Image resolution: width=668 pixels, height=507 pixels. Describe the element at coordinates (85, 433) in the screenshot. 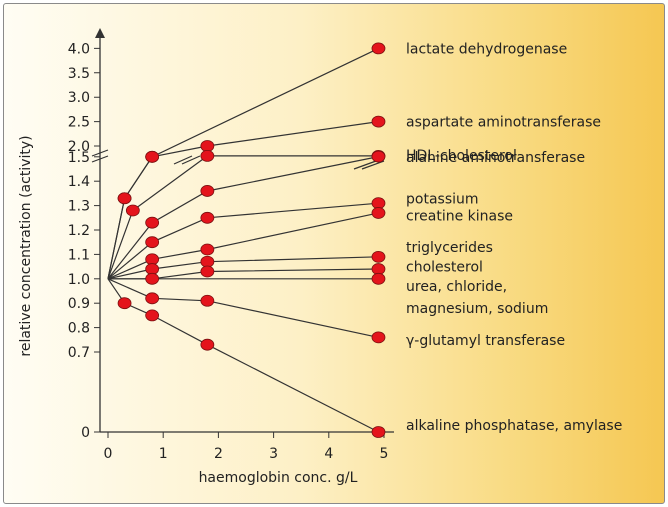

I see `y-tick-label: 0` at that location.